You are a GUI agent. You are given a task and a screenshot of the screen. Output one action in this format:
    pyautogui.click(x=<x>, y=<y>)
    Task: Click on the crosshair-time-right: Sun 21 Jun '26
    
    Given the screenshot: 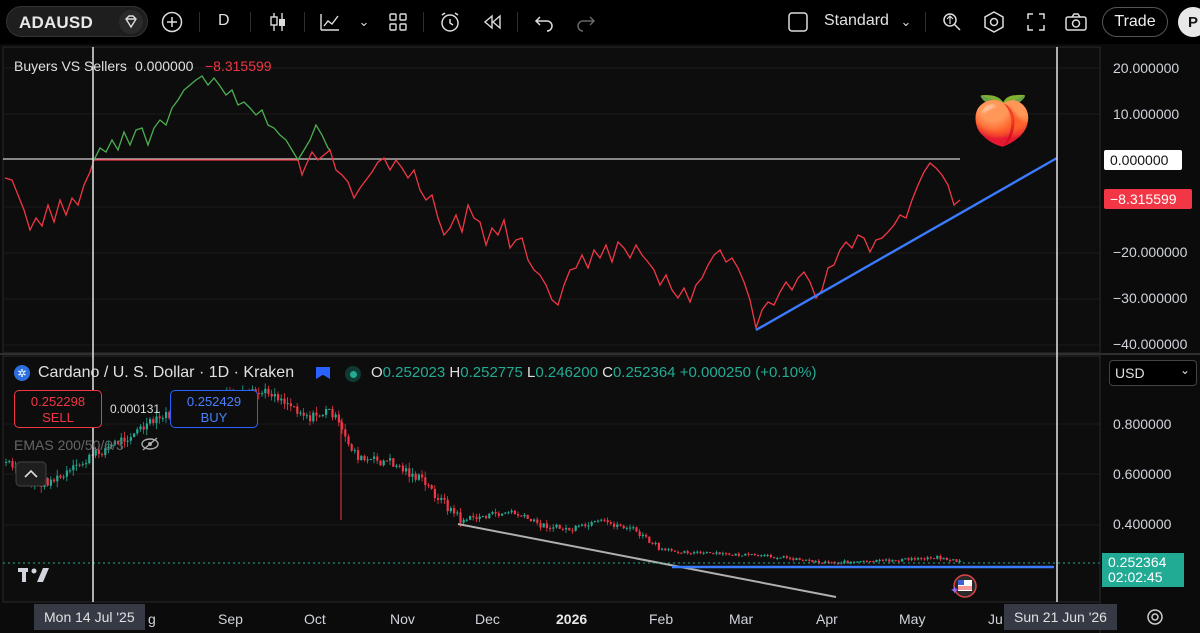 What is the action you would take?
    pyautogui.click(x=1060, y=617)
    